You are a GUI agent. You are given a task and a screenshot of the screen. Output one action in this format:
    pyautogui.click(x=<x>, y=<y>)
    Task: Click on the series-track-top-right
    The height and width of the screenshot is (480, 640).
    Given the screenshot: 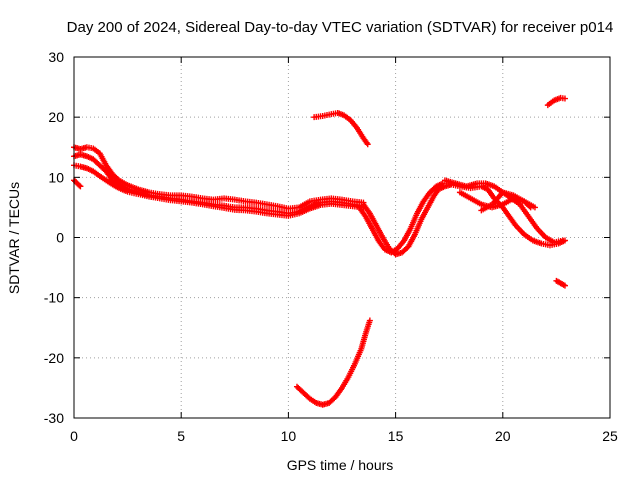 What is the action you would take?
    pyautogui.click(x=556, y=101)
    